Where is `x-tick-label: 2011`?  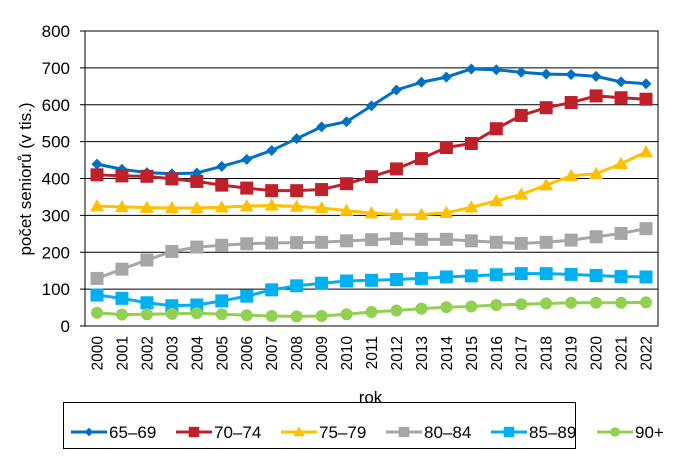
x-tick-label: 2011 is located at coordinates (372, 352).